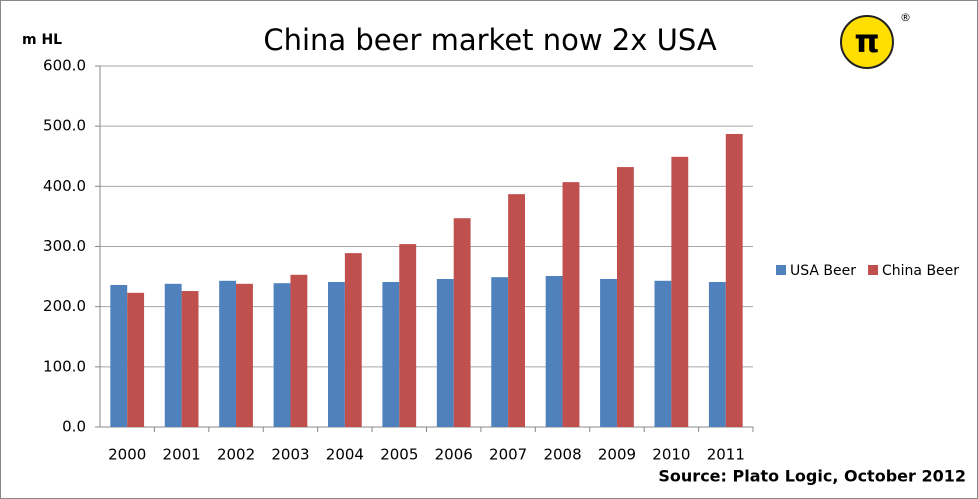  Describe the element at coordinates (345, 455) in the screenshot. I see `x-tick-label: 2004` at that location.